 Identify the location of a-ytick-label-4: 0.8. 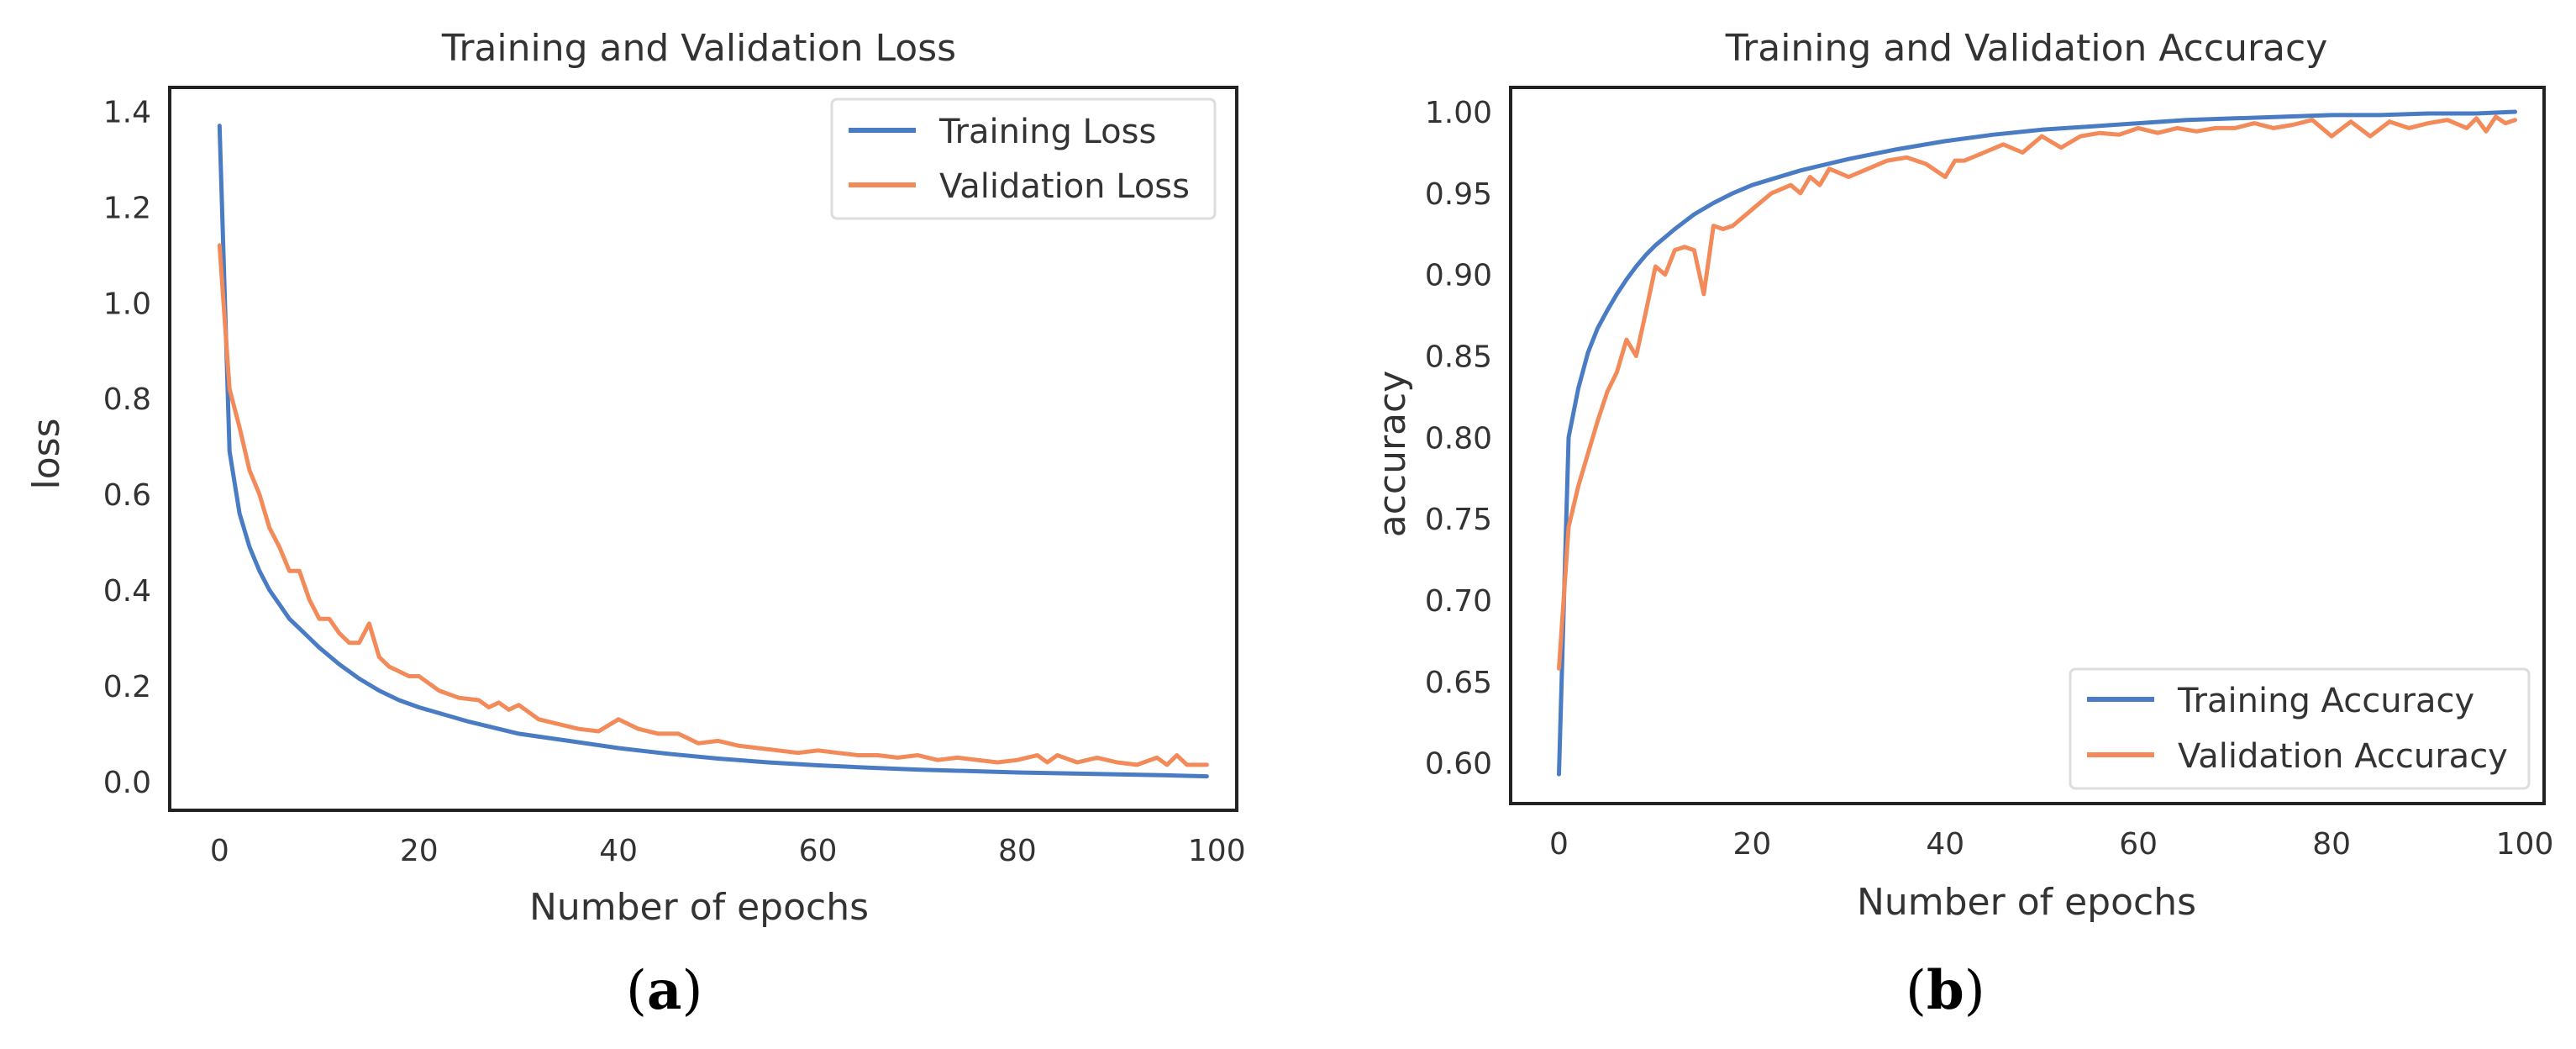
(127, 399).